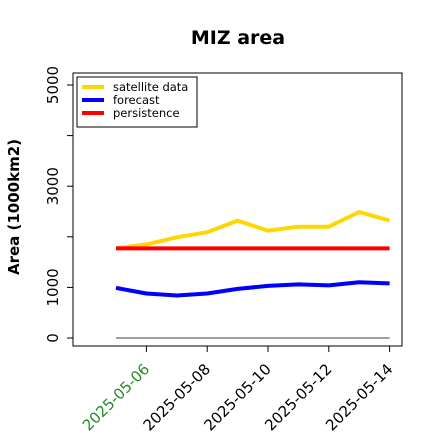 The width and height of the screenshot is (440, 440). I want to click on legend-label: persistence, so click(146, 113).